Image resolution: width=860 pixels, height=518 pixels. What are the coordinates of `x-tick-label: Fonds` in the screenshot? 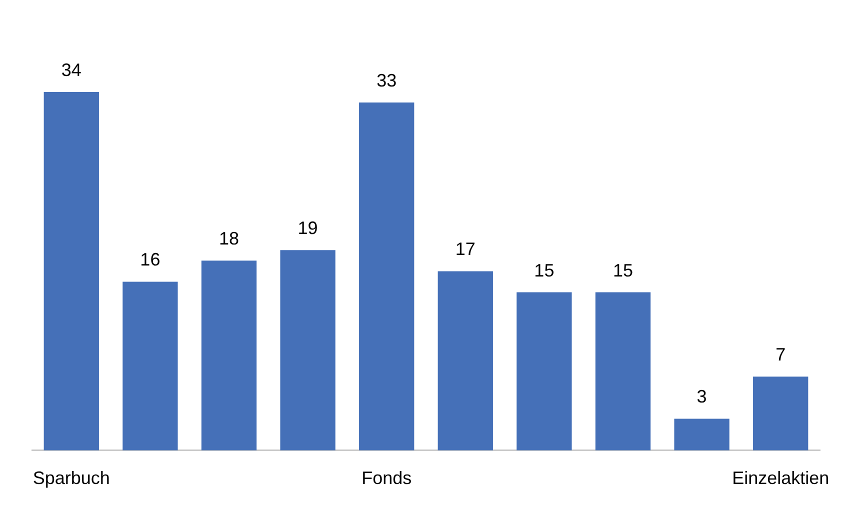 It's located at (387, 478).